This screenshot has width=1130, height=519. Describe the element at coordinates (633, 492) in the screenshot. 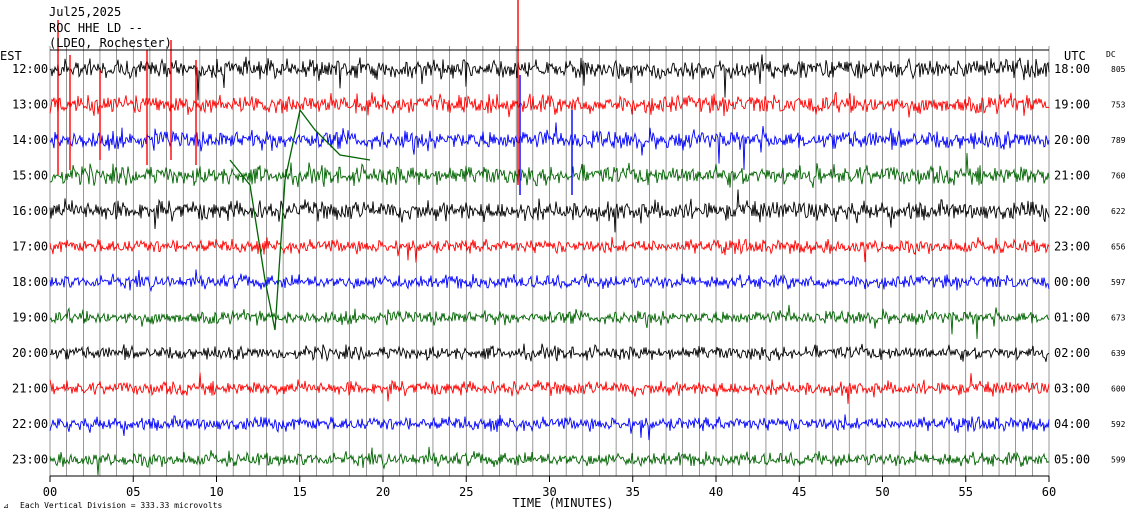

I see `x-tick-label: 35` at that location.